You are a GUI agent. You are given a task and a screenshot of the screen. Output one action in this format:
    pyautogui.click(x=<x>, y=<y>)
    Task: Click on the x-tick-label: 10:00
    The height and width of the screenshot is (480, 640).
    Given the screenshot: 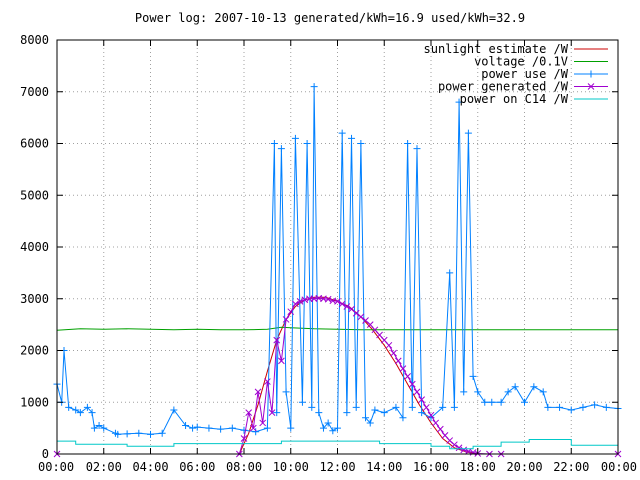 What is the action you would take?
    pyautogui.click(x=291, y=467)
    